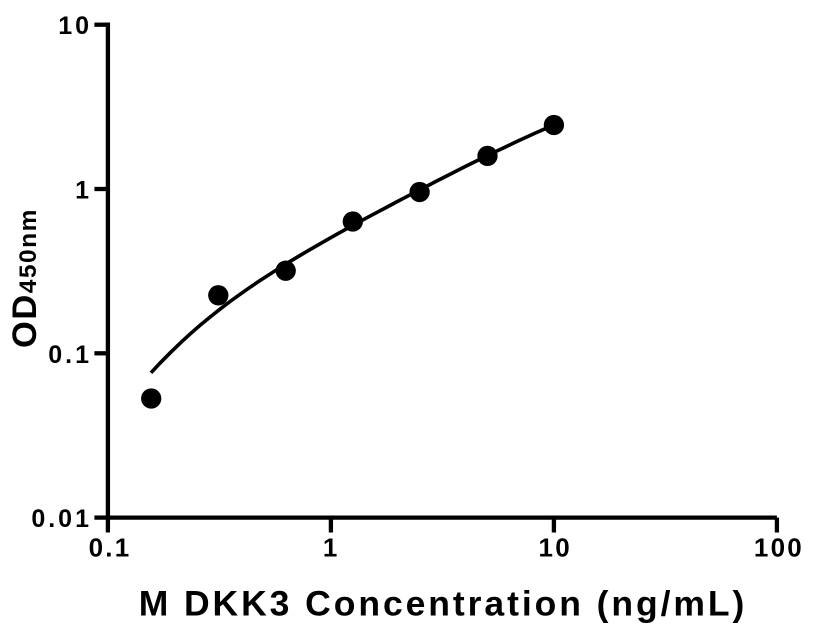 The width and height of the screenshot is (816, 640). I want to click on svg-text: 0.01, so click(61, 519).